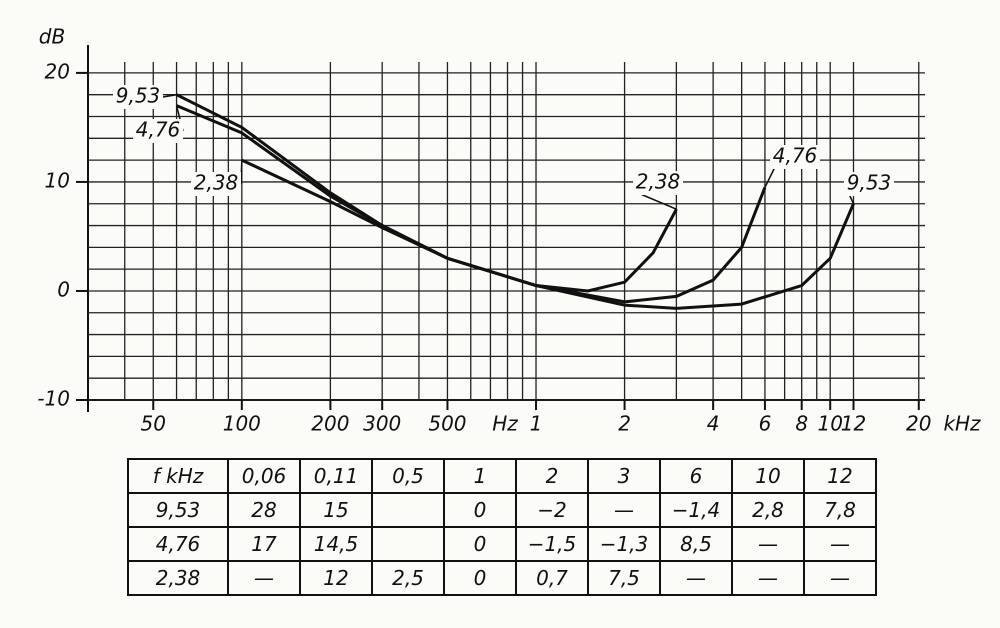 This screenshot has width=1000, height=628. I want to click on table-cell: 7,8, so click(840, 510).